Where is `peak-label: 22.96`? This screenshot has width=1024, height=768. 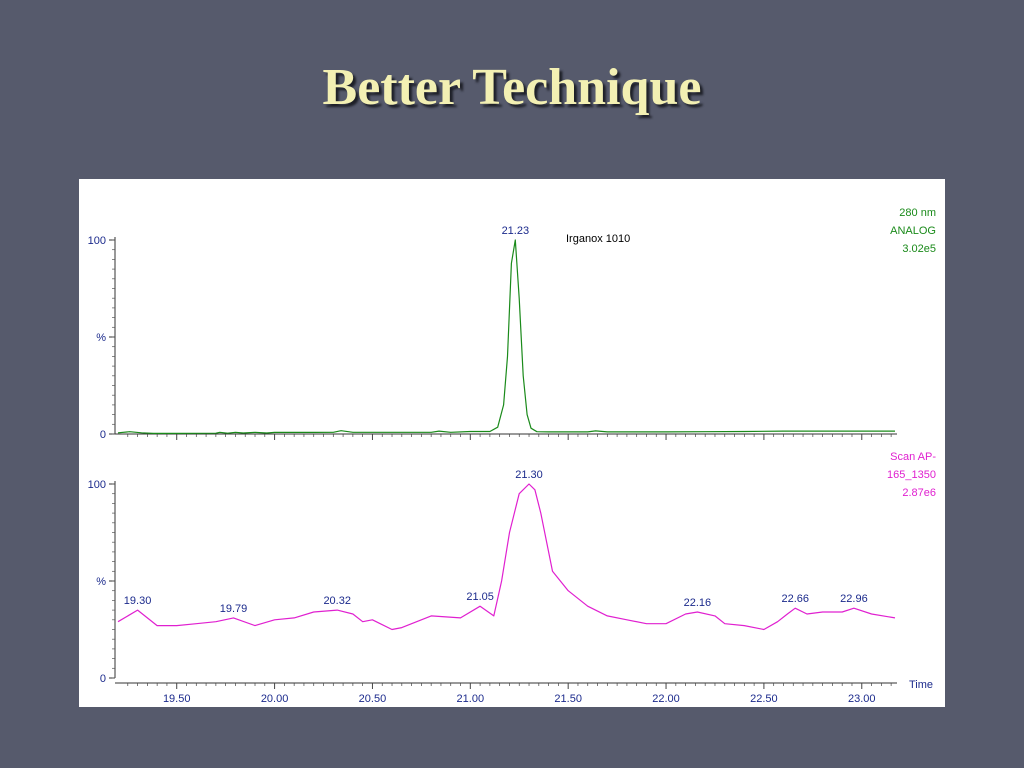 peak-label: 22.96 is located at coordinates (854, 599).